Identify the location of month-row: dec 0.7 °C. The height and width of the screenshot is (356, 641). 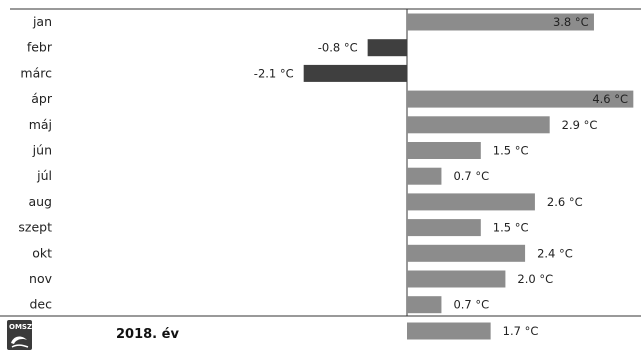
(259, 305).